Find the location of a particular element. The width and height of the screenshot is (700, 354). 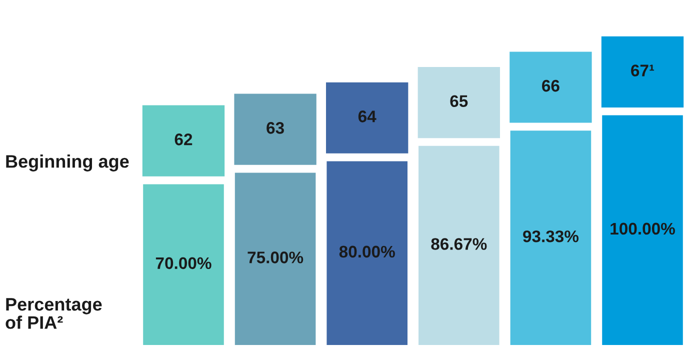

data-label: 93.33% is located at coordinates (551, 236).